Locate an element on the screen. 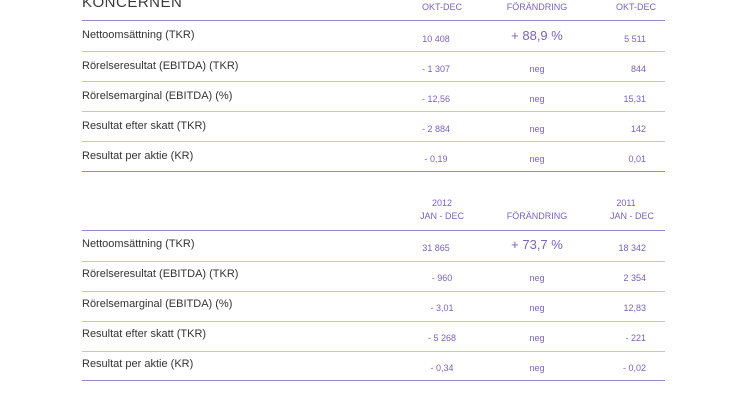 The width and height of the screenshot is (746, 419). value-change: + 73,7 % is located at coordinates (537, 244).